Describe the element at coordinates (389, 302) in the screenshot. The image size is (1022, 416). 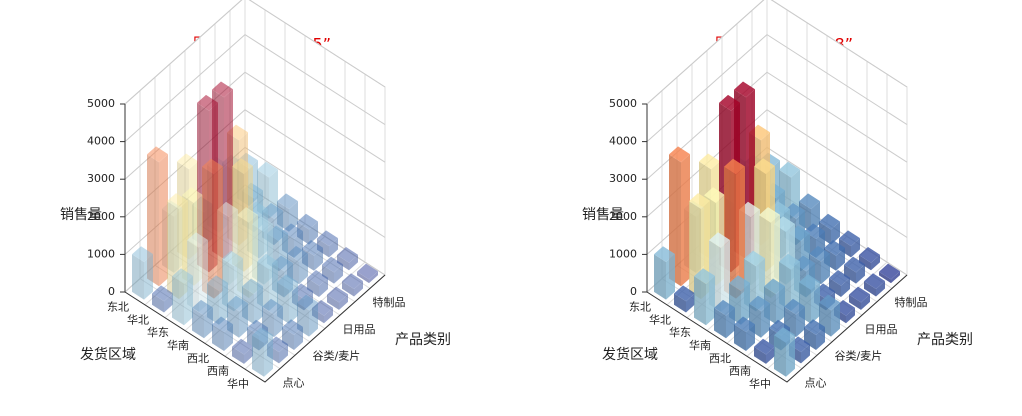
I see `y-tick-label: 特制品` at that location.